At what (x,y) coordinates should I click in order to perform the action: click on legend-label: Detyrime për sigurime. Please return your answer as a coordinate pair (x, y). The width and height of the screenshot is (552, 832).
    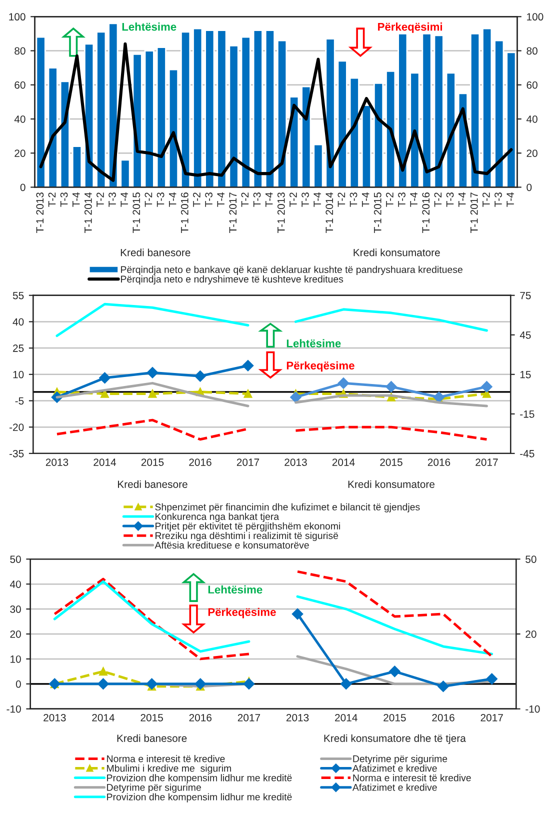
    Looking at the image, I should click on (154, 788).